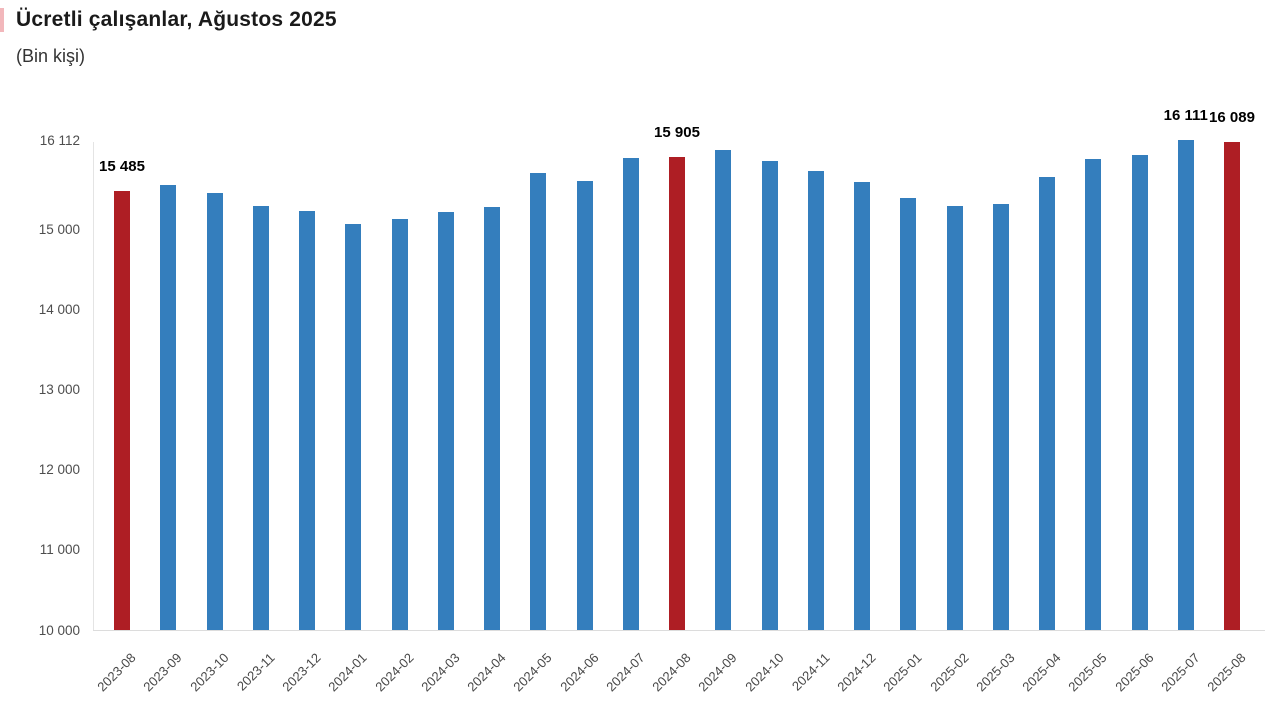 This screenshot has width=1280, height=720. I want to click on y-axis-line, so click(93, 386).